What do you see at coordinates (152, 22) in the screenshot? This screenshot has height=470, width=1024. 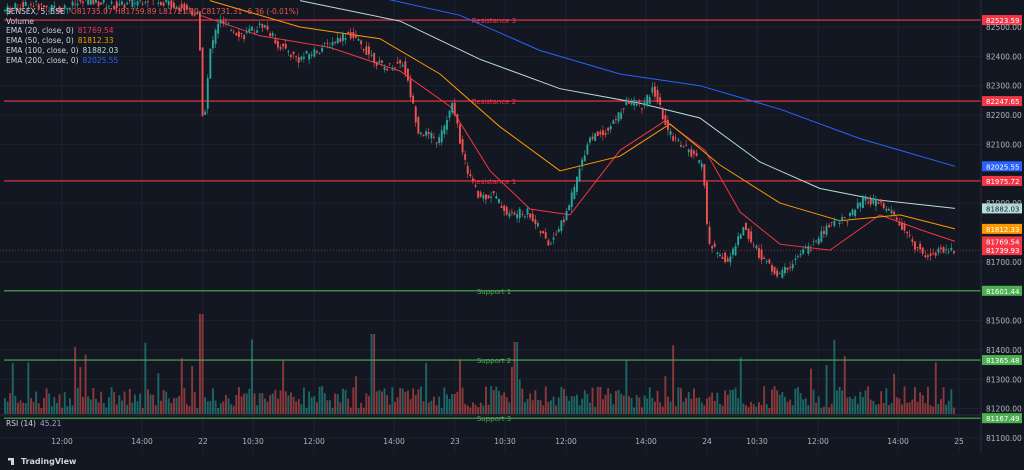 I see `legend-row-0: Volume` at bounding box center [152, 22].